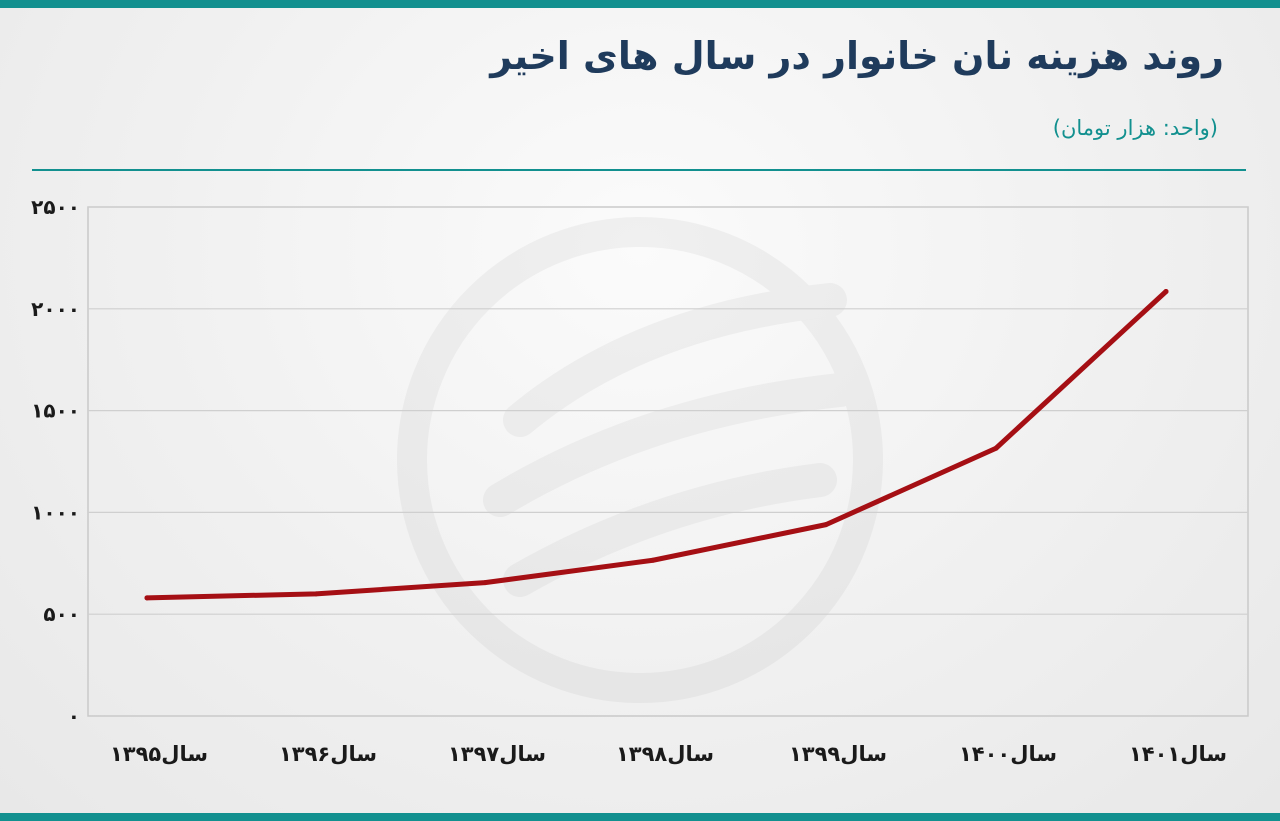 The width and height of the screenshot is (1280, 821). I want to click on x-tick-label: سال۱۴۰۰, so click(1008, 754).